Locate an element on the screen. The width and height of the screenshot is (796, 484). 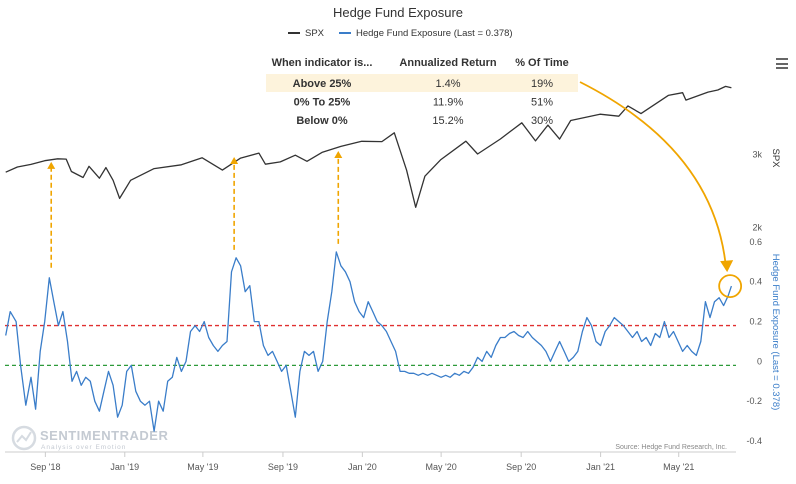
exposure-axis-ticks: 0.6 0.4 0.2 0 -0.2 -0.4 is located at coordinates (754, 341).